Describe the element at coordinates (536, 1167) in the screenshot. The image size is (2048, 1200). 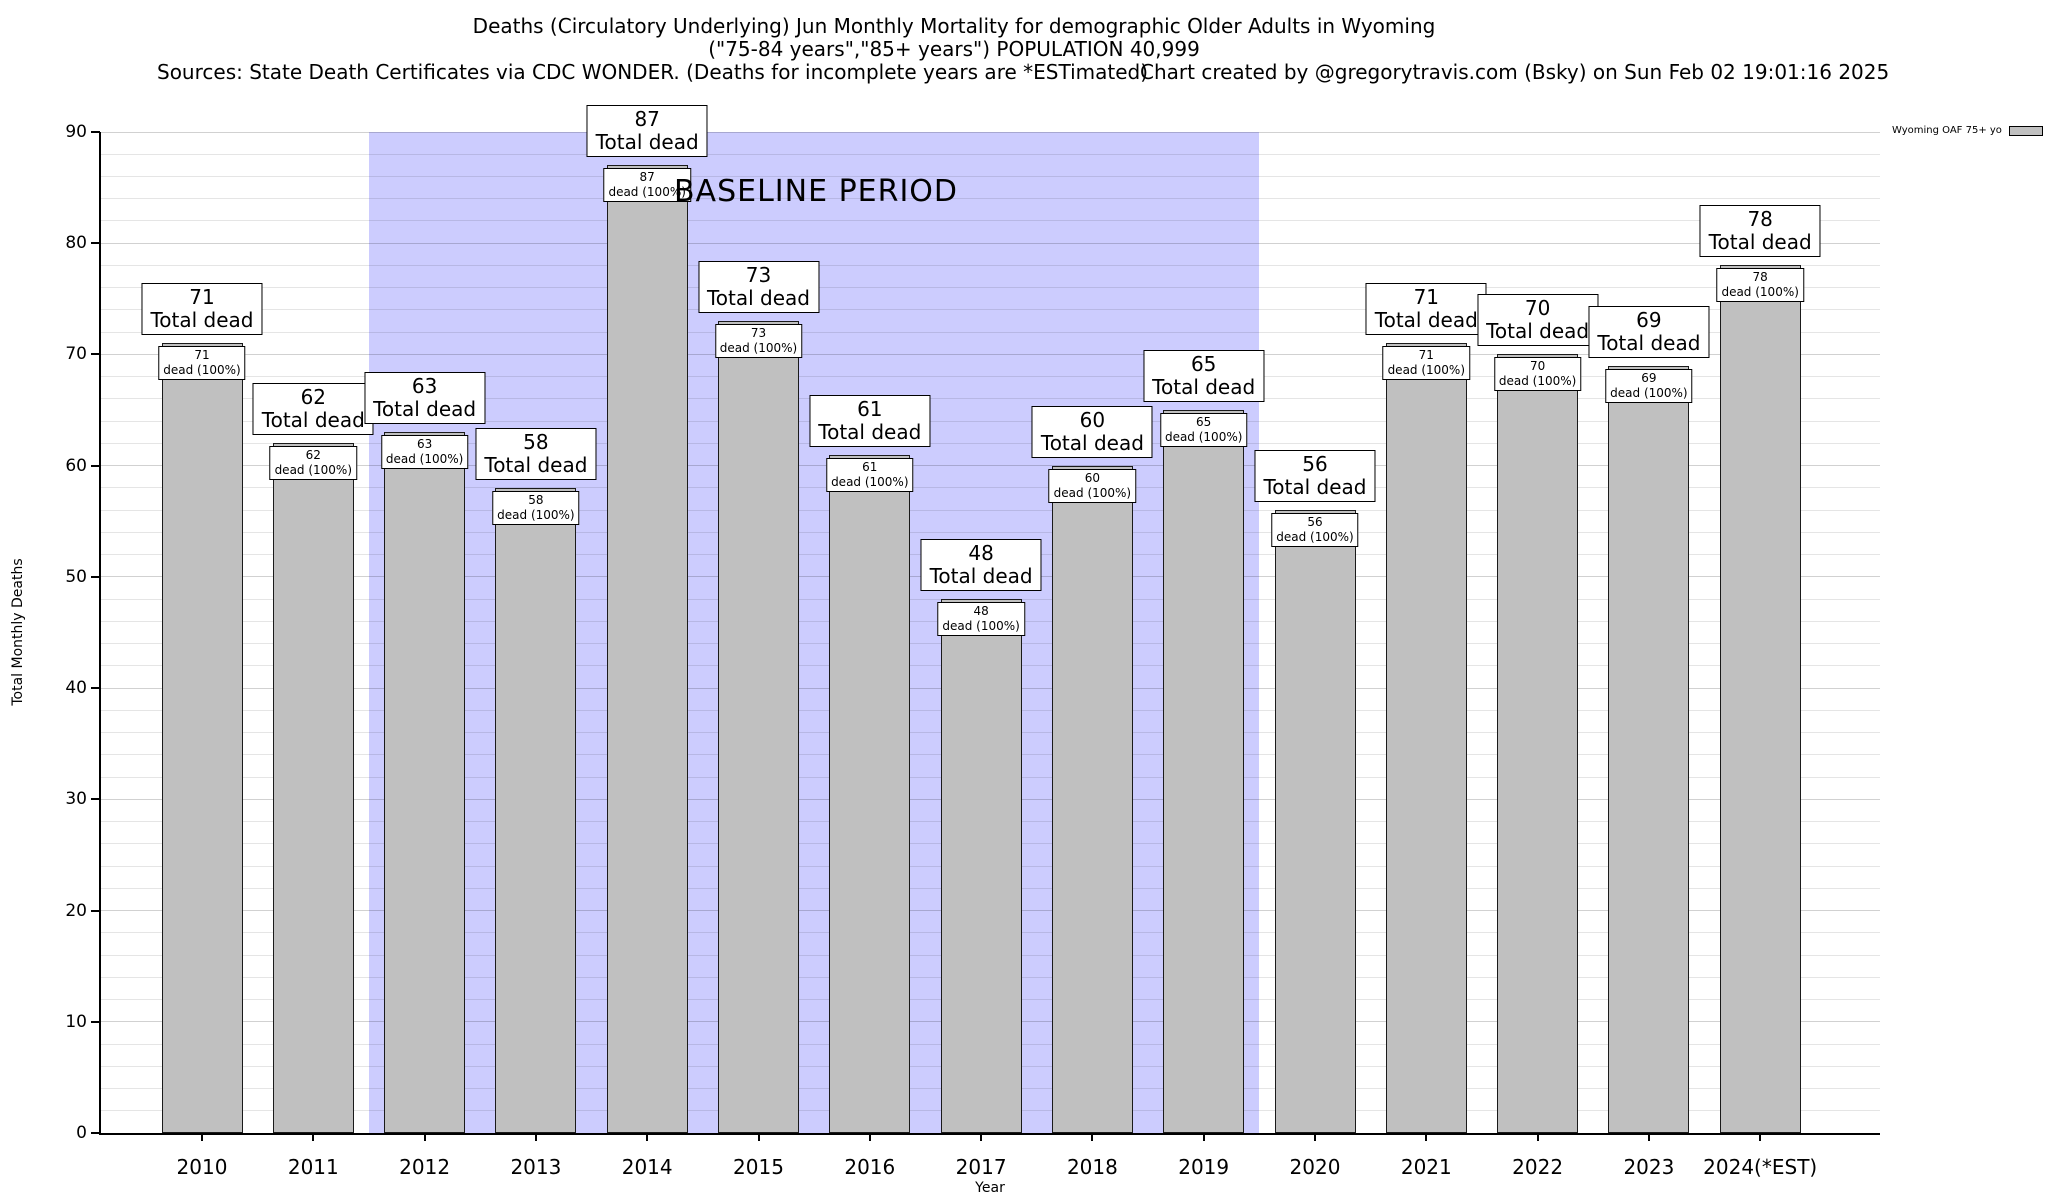
I see `x-tick-label: 2013` at that location.